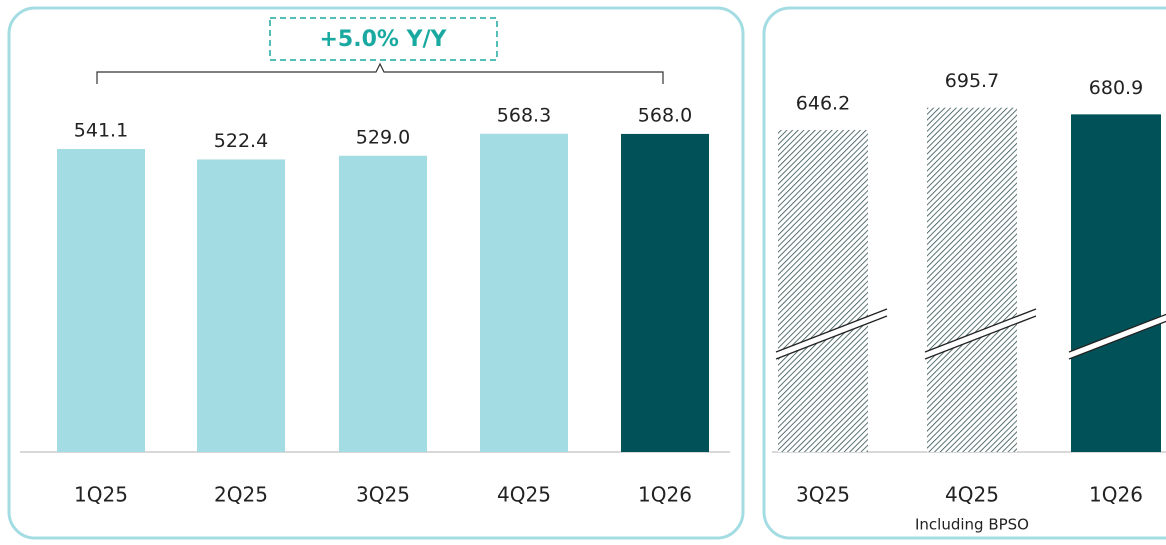 The width and height of the screenshot is (1166, 545). Describe the element at coordinates (380, 73) in the screenshot. I see `bracket` at that location.